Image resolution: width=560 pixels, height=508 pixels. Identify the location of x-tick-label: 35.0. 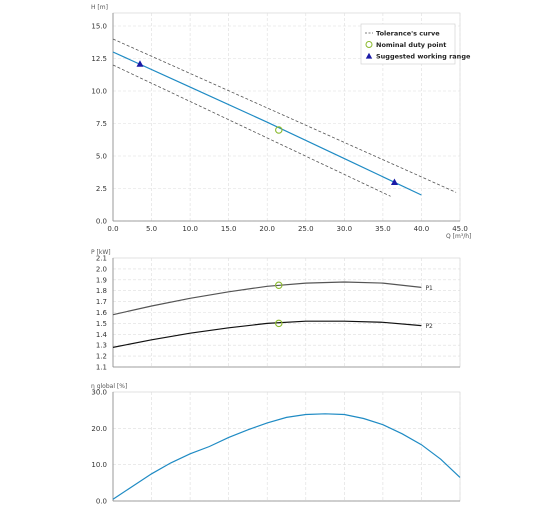
(383, 229).